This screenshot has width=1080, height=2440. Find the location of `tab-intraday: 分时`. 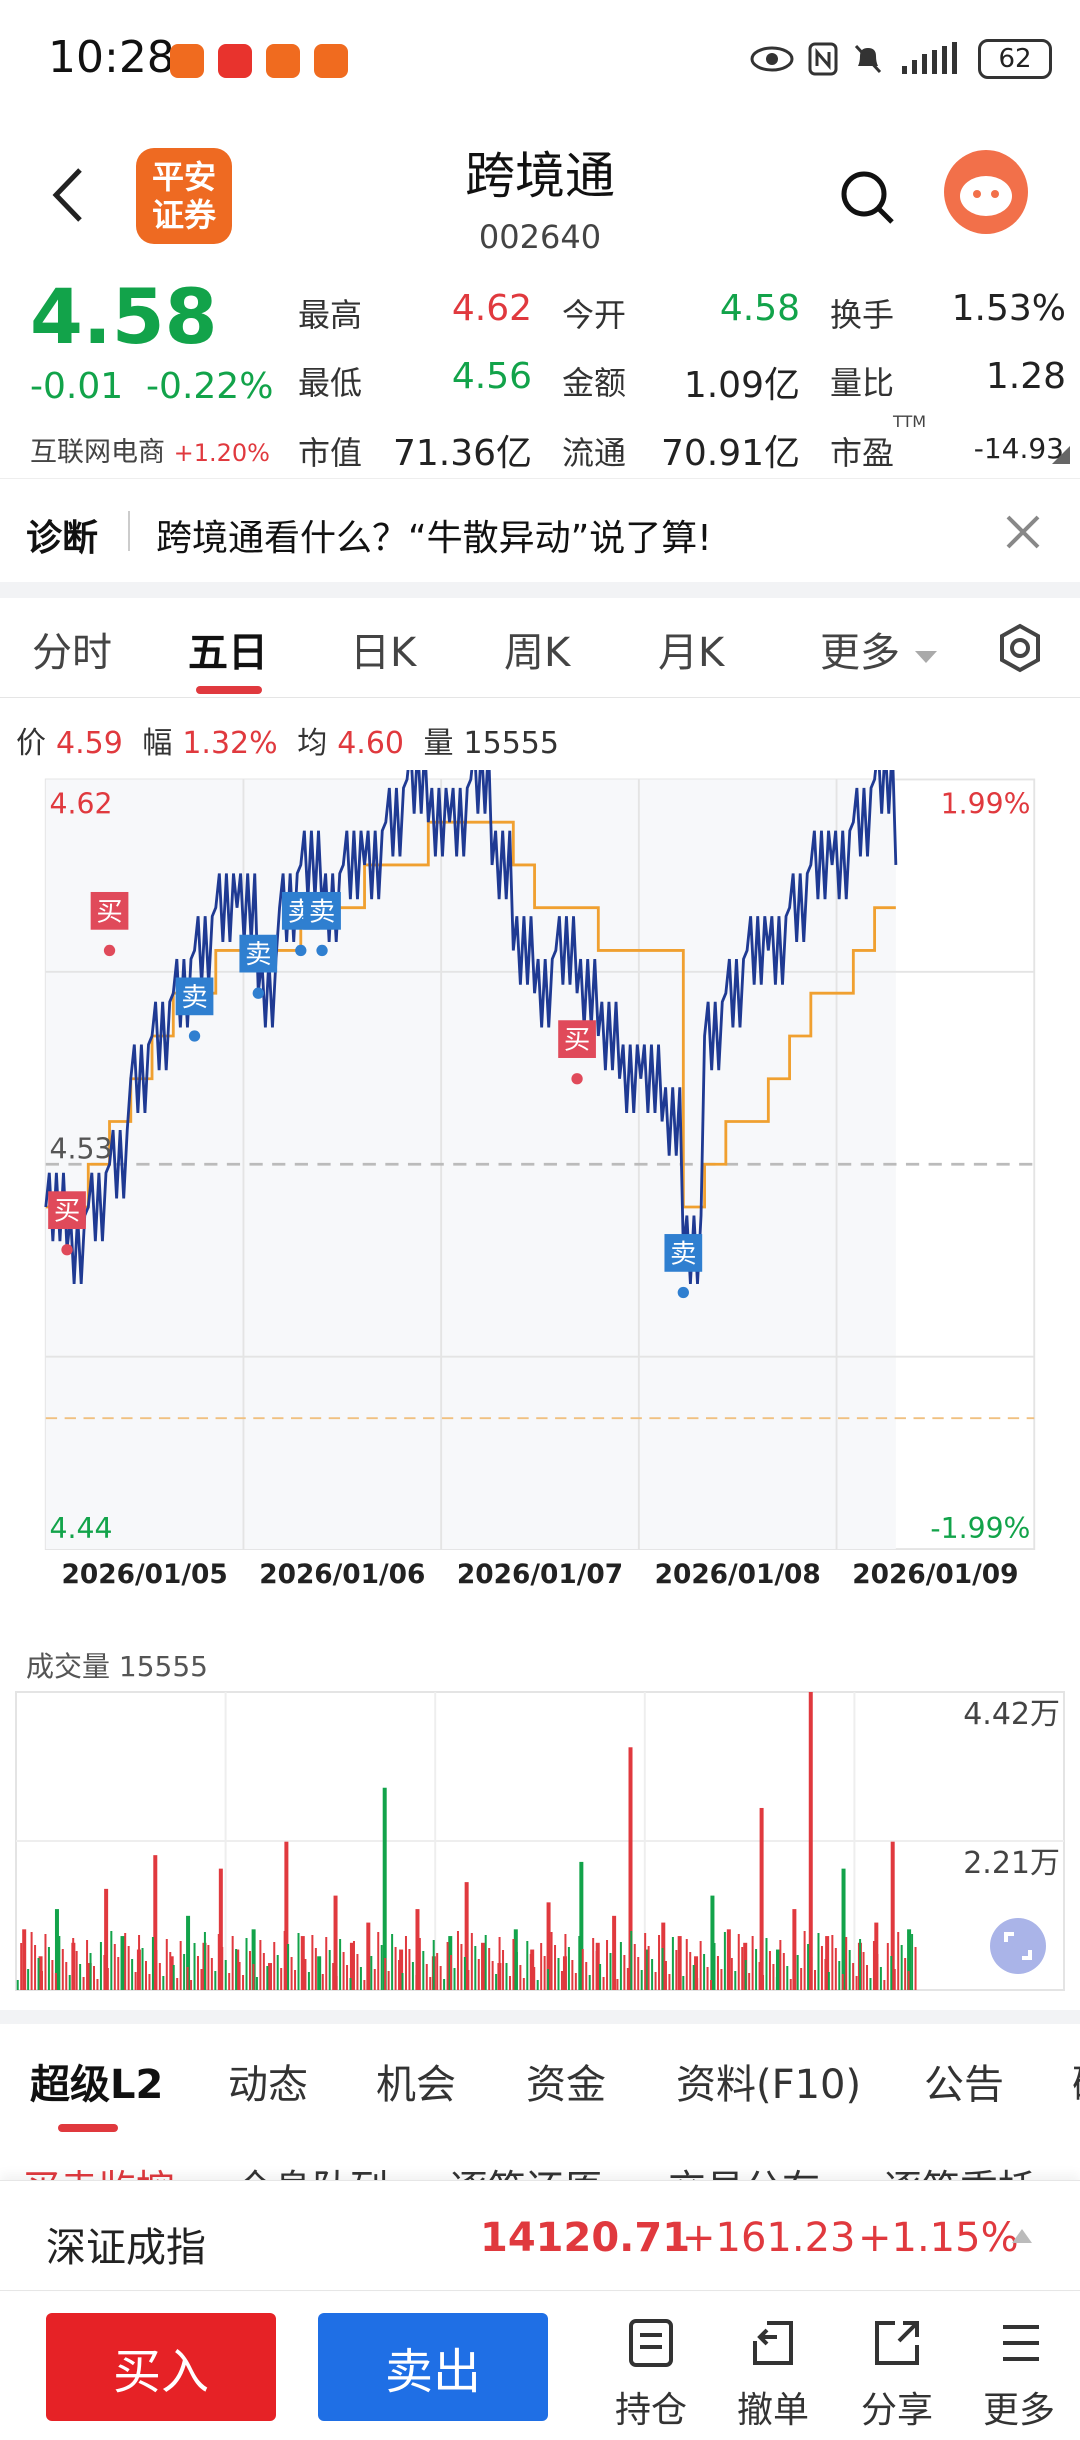

tab-intraday: 分时 is located at coordinates (72, 653).